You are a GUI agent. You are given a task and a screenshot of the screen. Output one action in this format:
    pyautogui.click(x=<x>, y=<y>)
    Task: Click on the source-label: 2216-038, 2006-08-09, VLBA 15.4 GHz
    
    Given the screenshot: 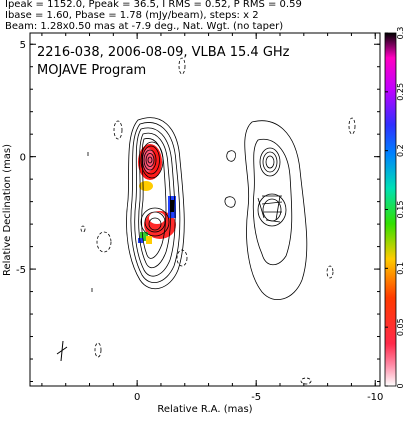 What is the action you would take?
    pyautogui.click(x=163, y=52)
    